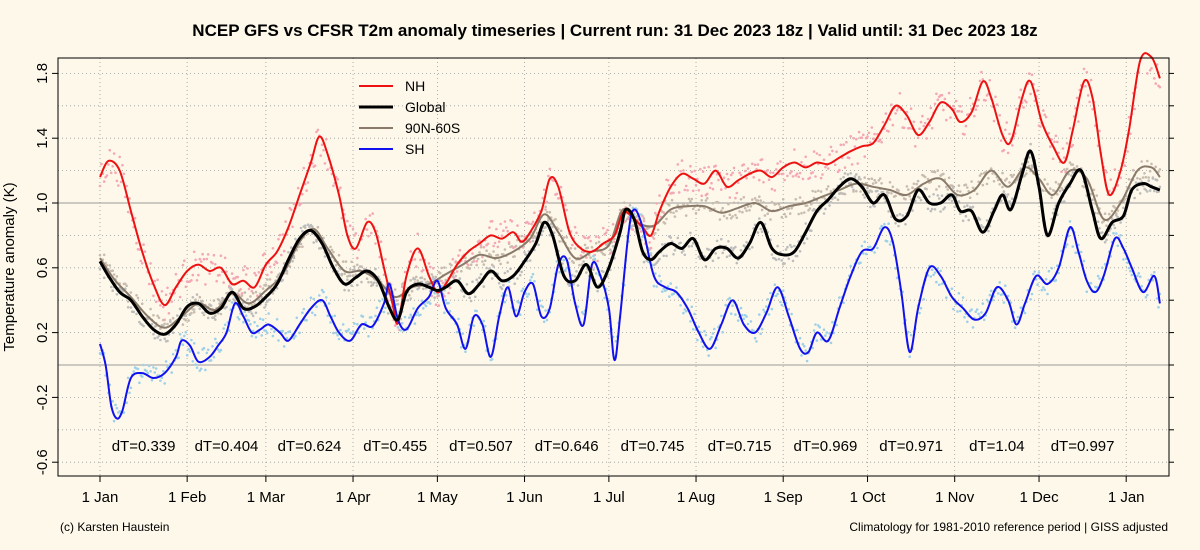  What do you see at coordinates (227, 446) in the screenshot?
I see `dt-label: dT=0.404` at bounding box center [227, 446].